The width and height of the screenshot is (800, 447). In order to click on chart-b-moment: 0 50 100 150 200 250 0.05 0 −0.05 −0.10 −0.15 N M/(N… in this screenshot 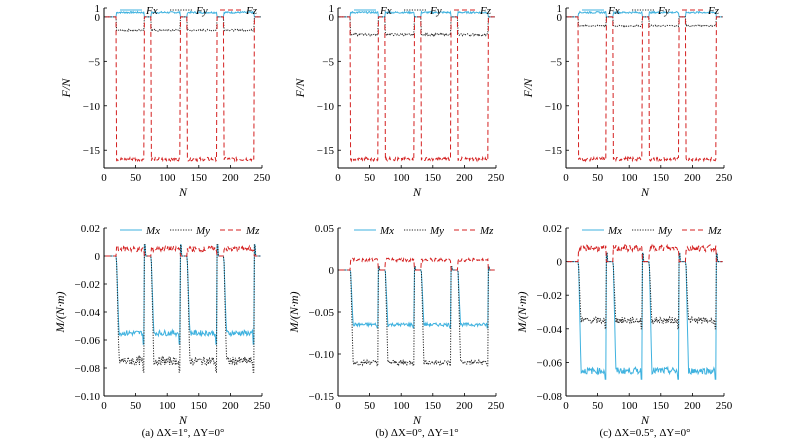, I will do `click(396, 325)`.